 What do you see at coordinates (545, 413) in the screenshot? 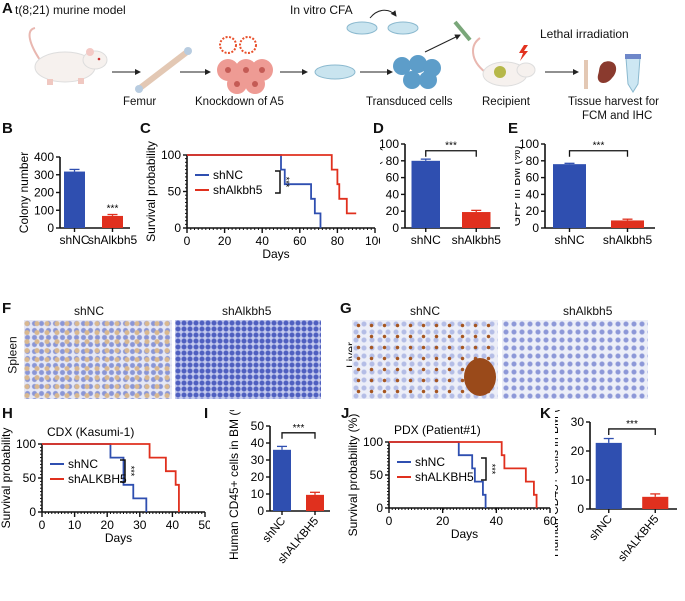
I see `panel-letter-k: K` at bounding box center [545, 413].